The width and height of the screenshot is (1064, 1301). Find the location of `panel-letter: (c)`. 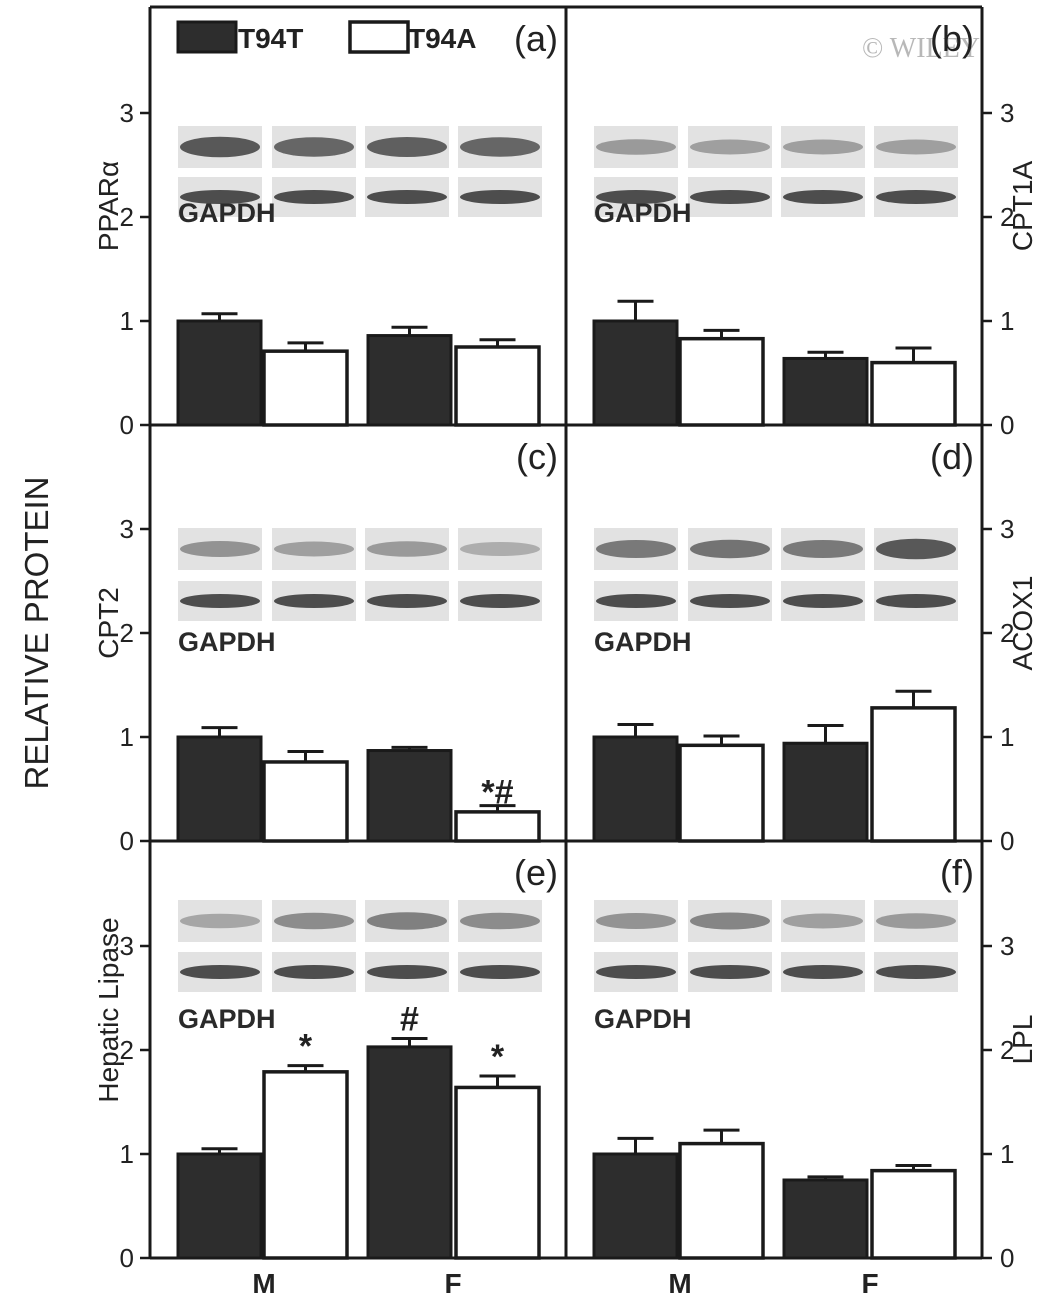

panel-letter: (c) is located at coordinates (537, 456).